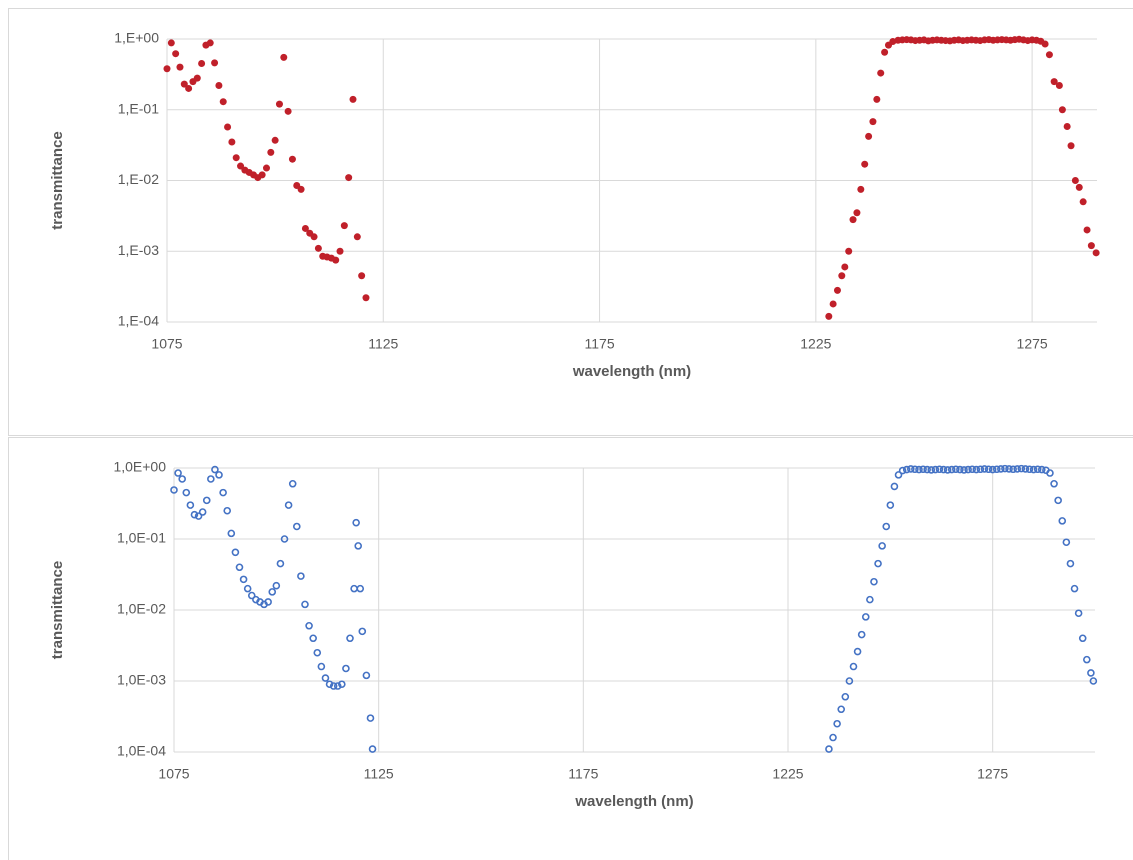  What do you see at coordinates (141, 751) in the screenshot?
I see `y-tick-label: 1,0E-04` at bounding box center [141, 751].